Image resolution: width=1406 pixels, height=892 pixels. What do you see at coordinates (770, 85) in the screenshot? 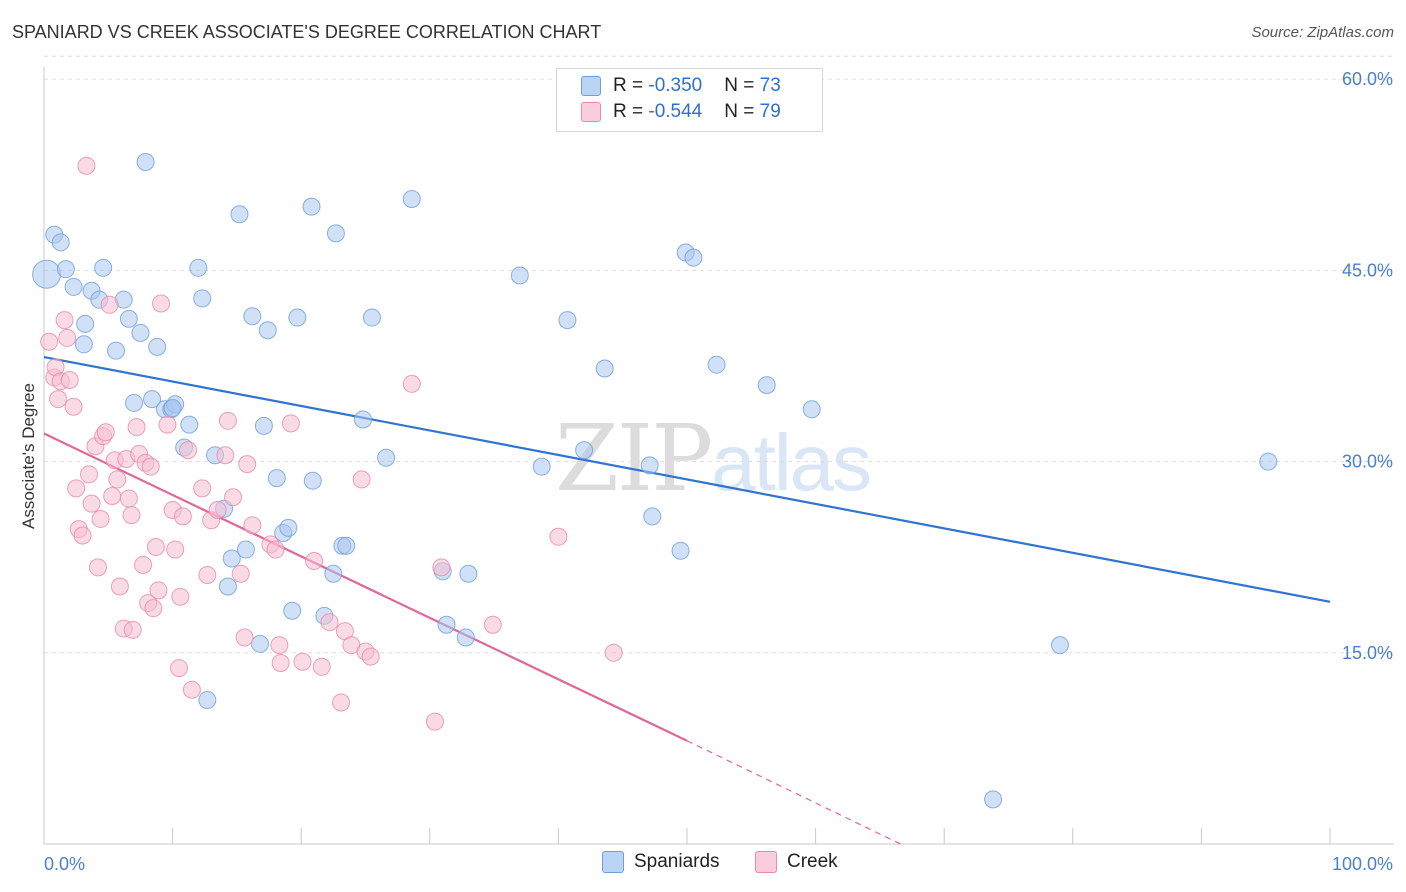
I see `legend-n-value: 73` at bounding box center [770, 85].